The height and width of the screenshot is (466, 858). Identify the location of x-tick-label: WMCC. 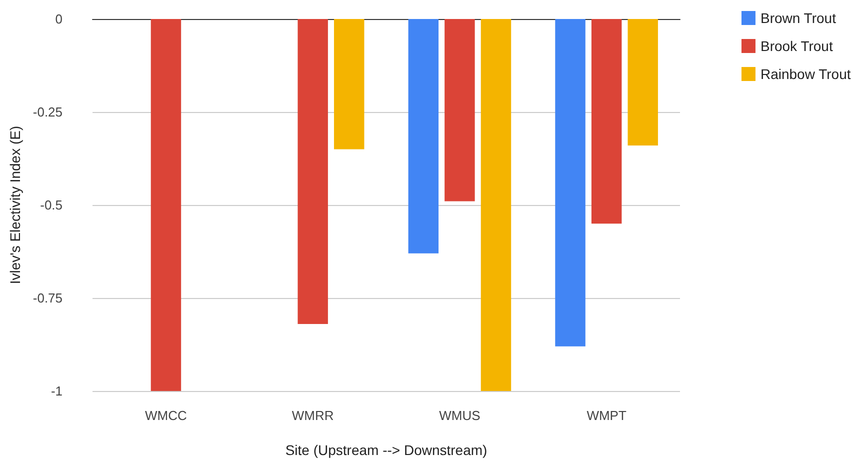
(166, 415).